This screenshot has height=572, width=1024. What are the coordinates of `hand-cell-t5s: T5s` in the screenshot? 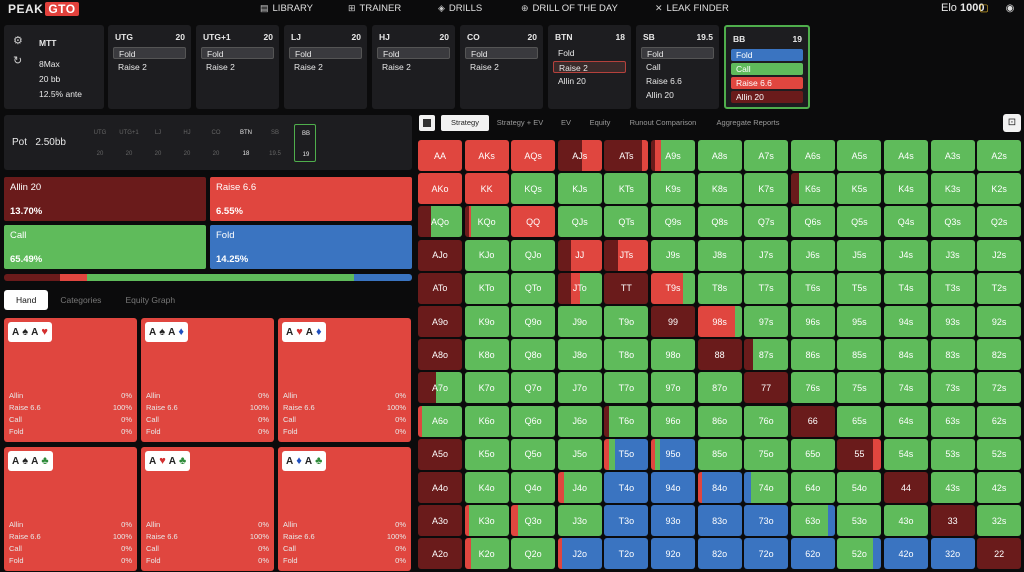 It's located at (859, 288).